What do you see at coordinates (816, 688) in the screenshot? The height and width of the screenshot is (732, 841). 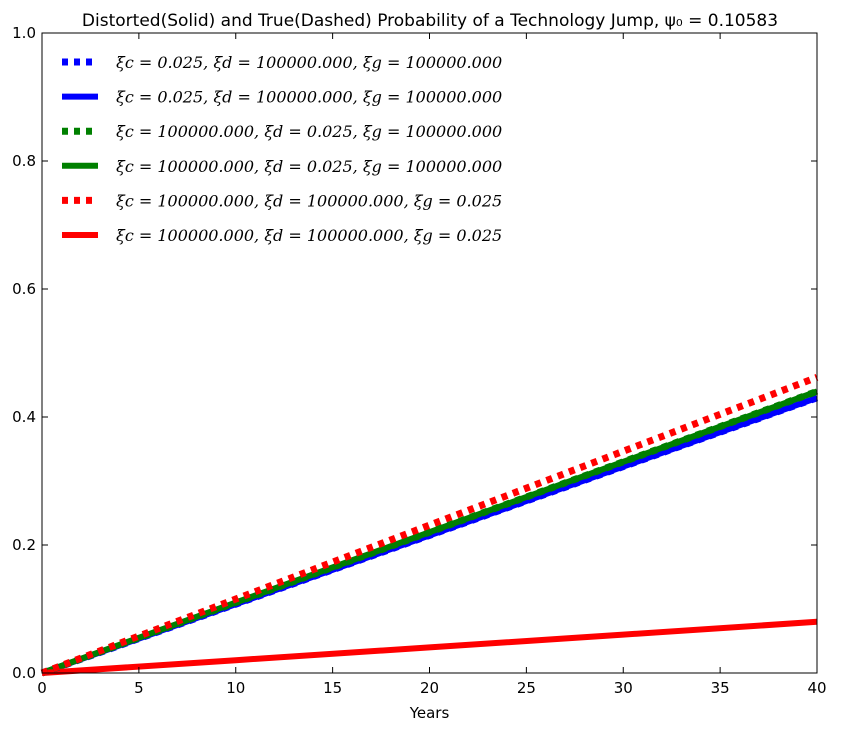 I see `x-tick-label: 40` at bounding box center [816, 688].